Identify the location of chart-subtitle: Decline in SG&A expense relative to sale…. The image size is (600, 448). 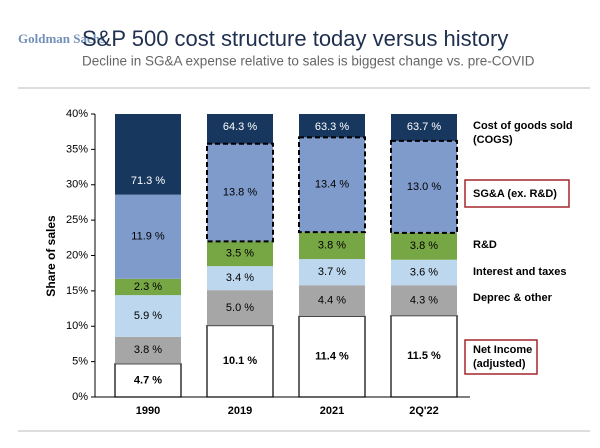
(308, 61).